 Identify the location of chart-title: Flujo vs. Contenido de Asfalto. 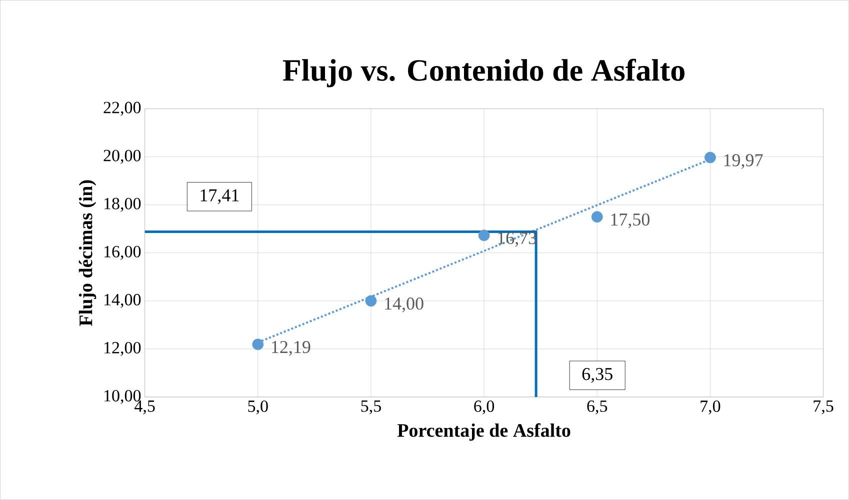
(483, 73).